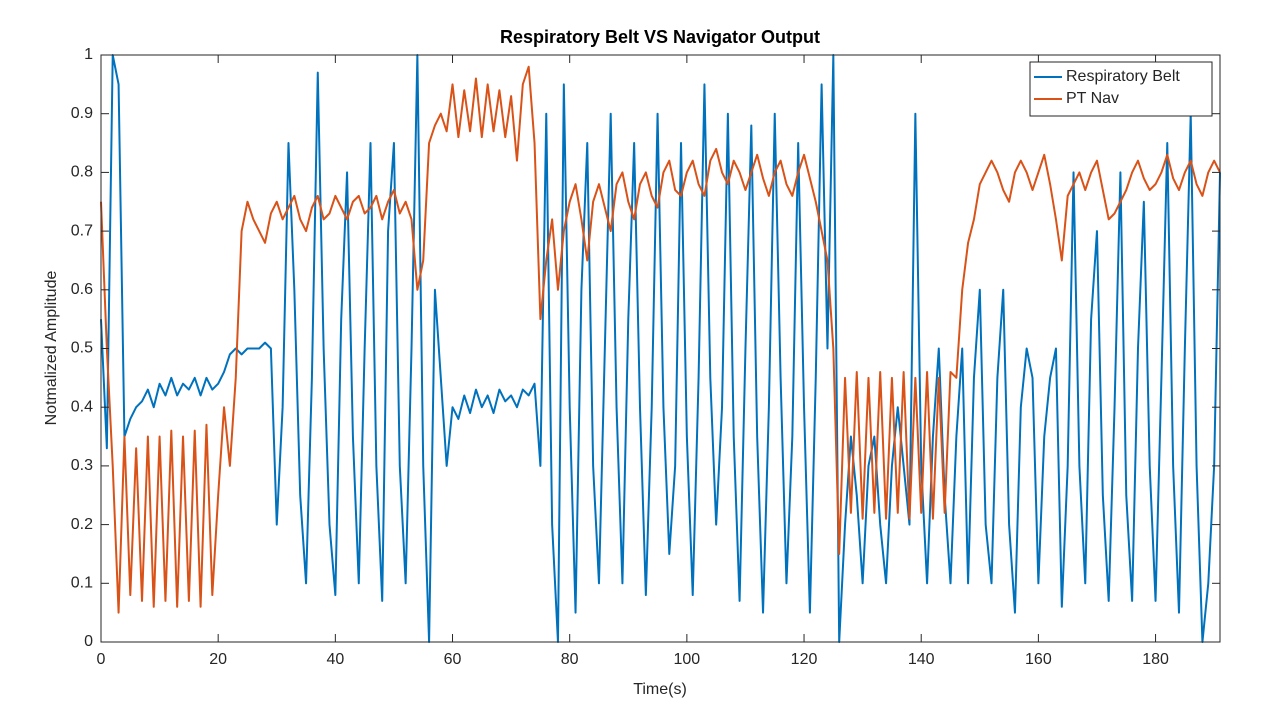 The height and width of the screenshot is (720, 1280). What do you see at coordinates (82, 113) in the screenshot?
I see `y-tick-label: 0.9` at bounding box center [82, 113].